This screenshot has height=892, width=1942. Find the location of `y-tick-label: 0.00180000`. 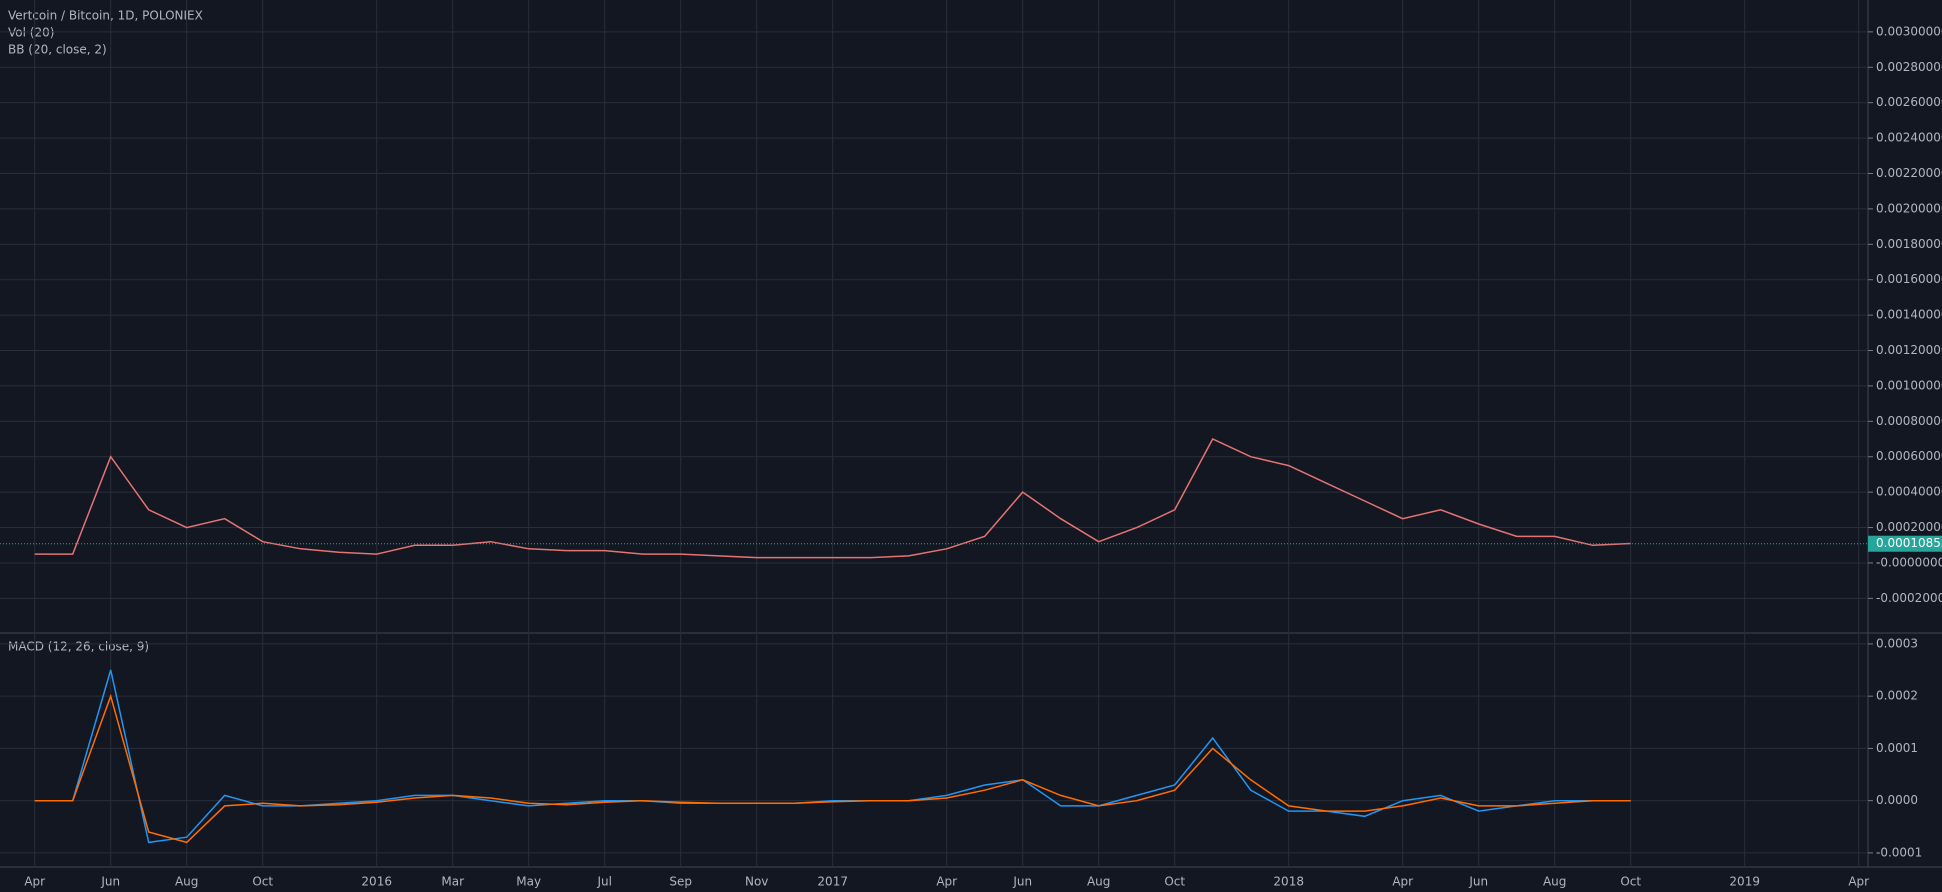

y-tick-label: 0.00180000 is located at coordinates (1909, 244).